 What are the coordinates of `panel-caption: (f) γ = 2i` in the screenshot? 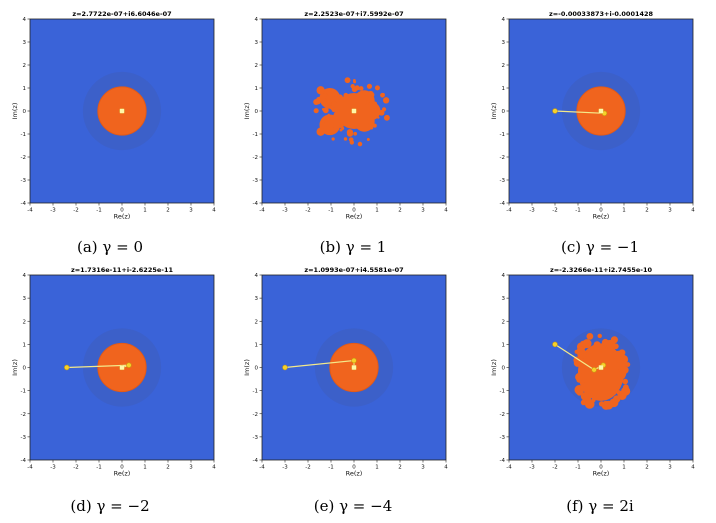 It's located at (600, 506).